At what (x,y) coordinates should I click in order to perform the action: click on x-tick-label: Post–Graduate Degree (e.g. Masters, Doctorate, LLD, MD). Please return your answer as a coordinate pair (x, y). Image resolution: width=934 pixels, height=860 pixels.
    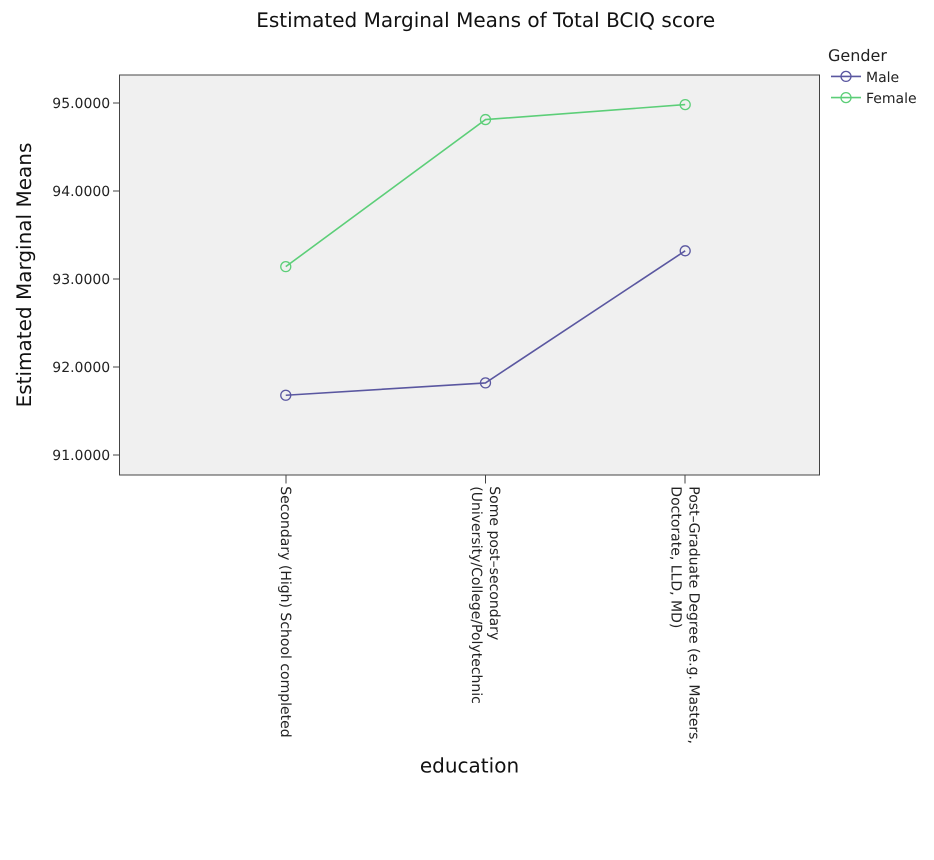
    Looking at the image, I should click on (685, 615).